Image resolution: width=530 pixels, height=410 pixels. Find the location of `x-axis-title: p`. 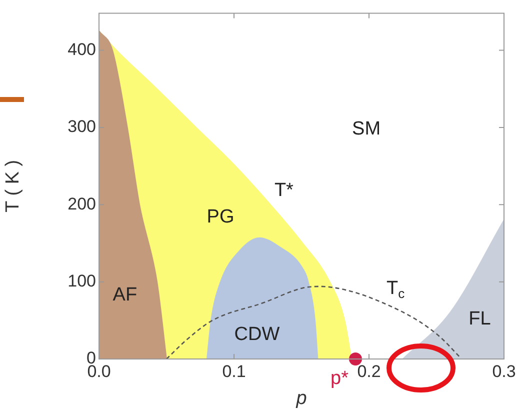

x-axis-title: p is located at coordinates (301, 398).